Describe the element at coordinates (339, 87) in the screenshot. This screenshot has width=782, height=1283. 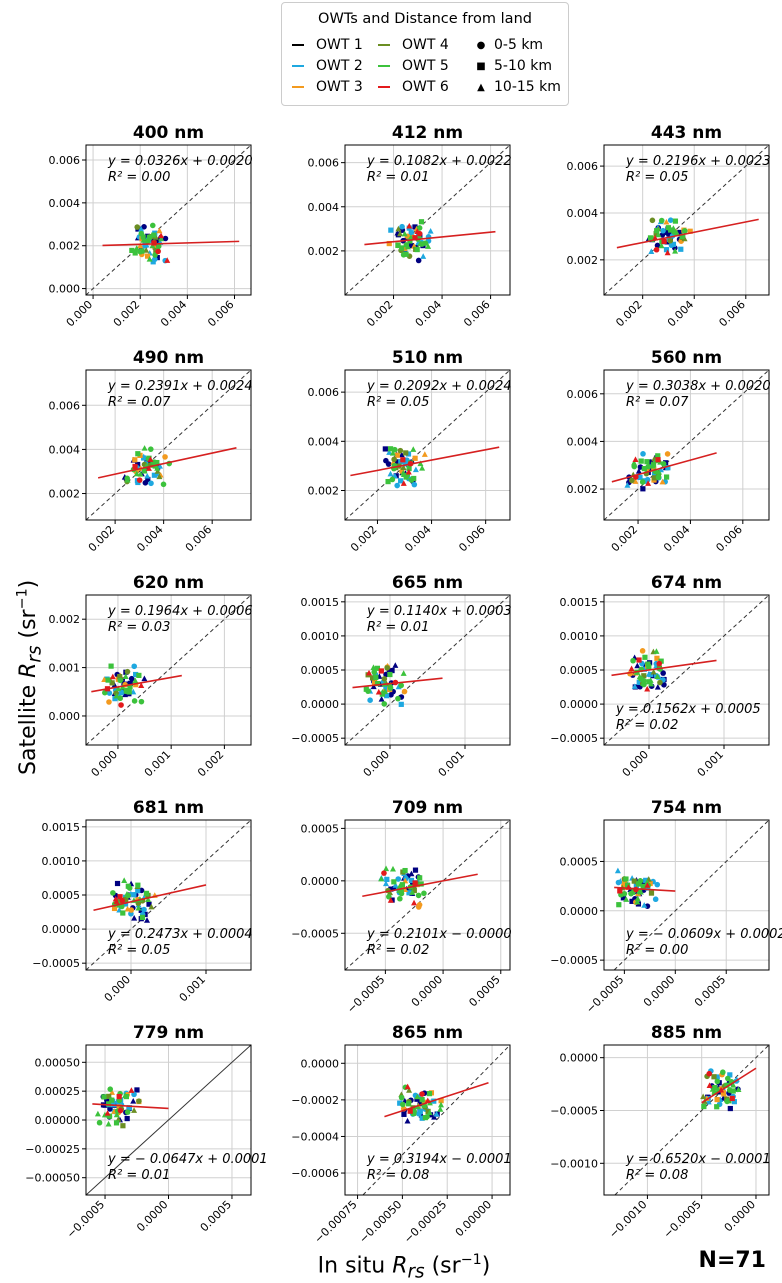
I see `legend-owt3-label: OWT 3` at that location.